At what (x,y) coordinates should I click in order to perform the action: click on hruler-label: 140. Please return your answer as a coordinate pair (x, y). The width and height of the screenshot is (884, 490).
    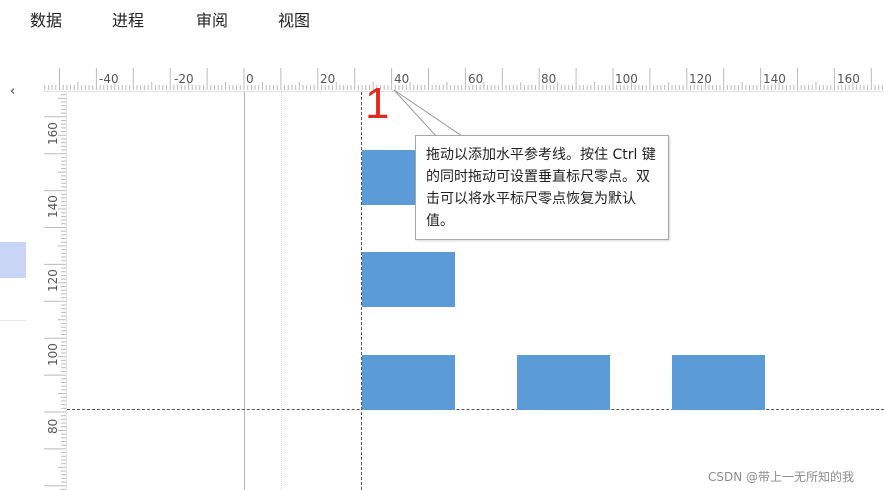
    Looking at the image, I should click on (774, 79).